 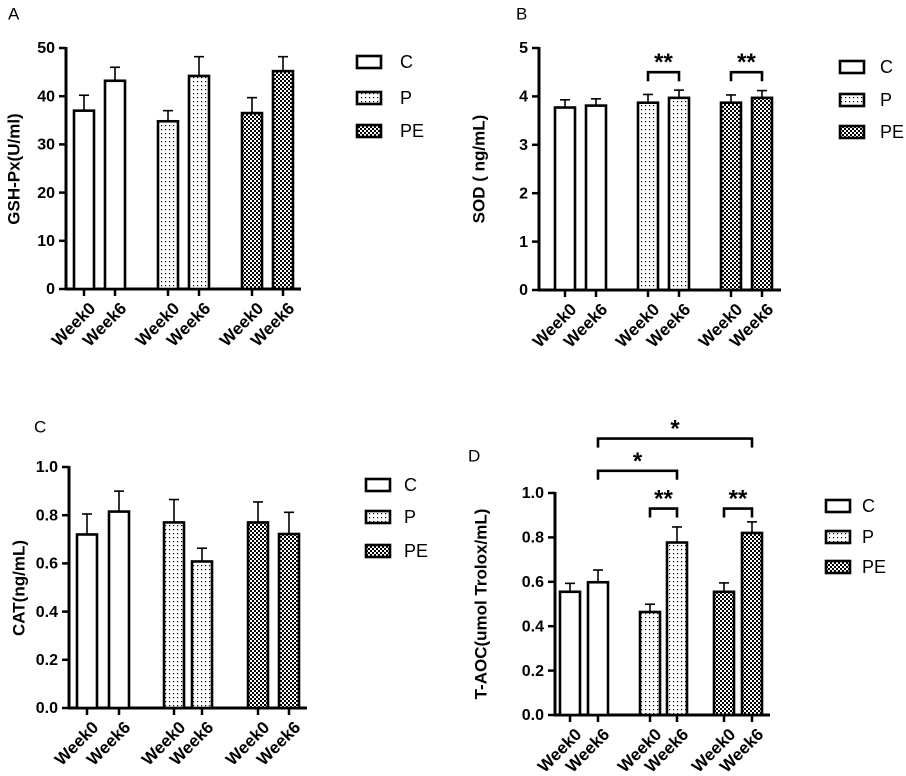 I want to click on panel-letter: C, so click(x=40, y=426).